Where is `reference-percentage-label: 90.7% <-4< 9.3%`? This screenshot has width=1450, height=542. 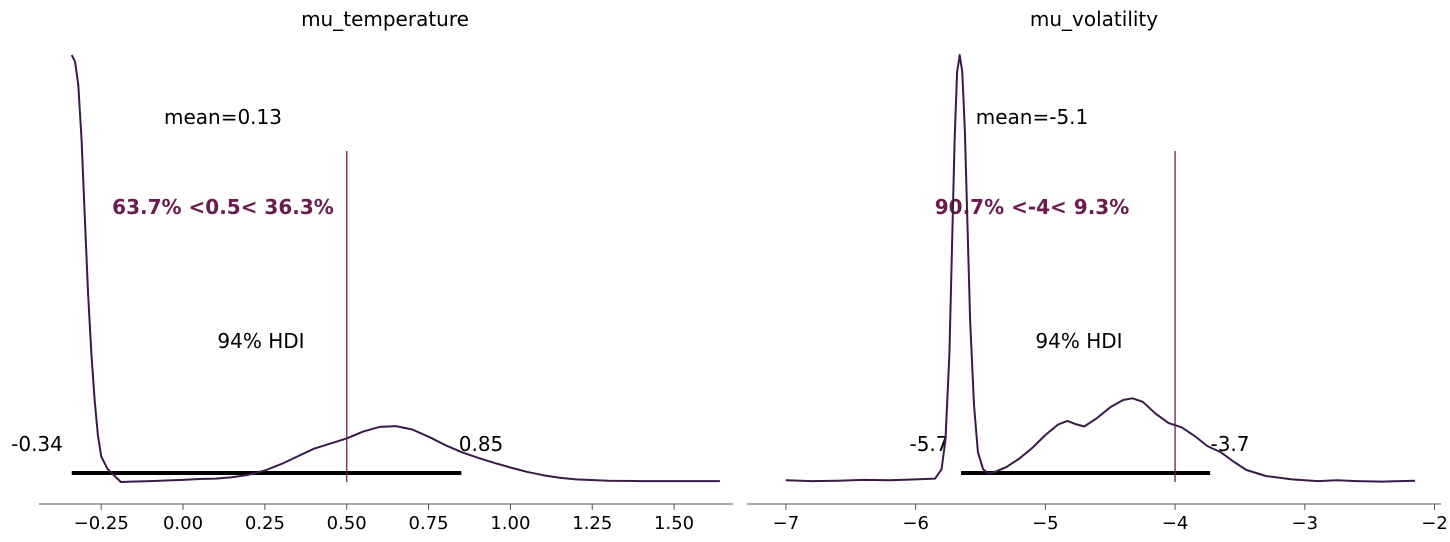
reference-percentage-label: 90.7% <-4< 9.3% is located at coordinates (1032, 207).